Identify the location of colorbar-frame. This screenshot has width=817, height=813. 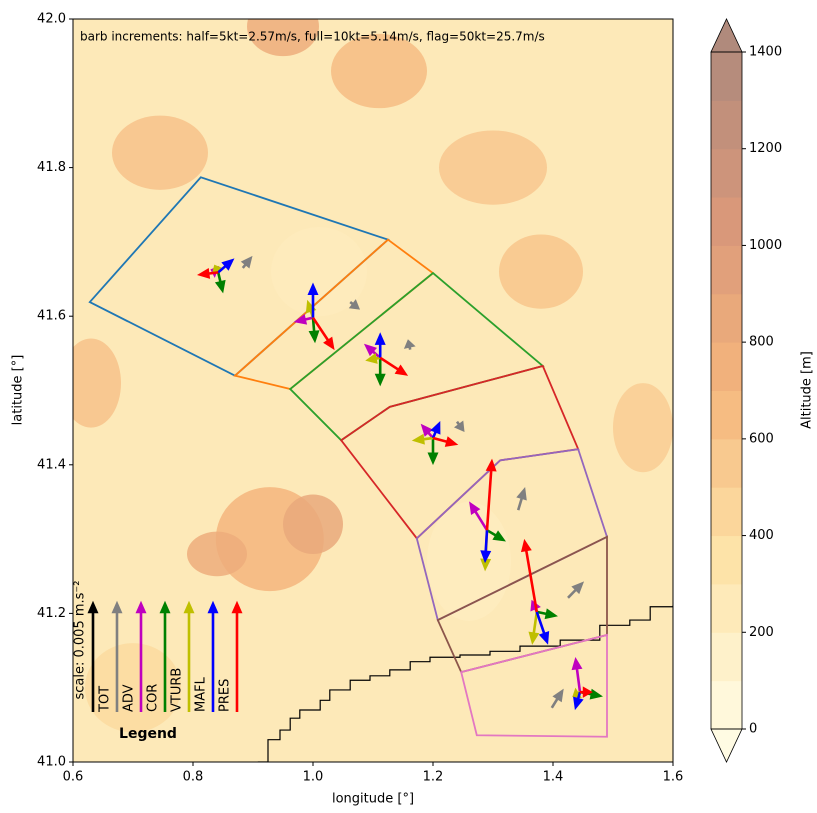
(726, 390).